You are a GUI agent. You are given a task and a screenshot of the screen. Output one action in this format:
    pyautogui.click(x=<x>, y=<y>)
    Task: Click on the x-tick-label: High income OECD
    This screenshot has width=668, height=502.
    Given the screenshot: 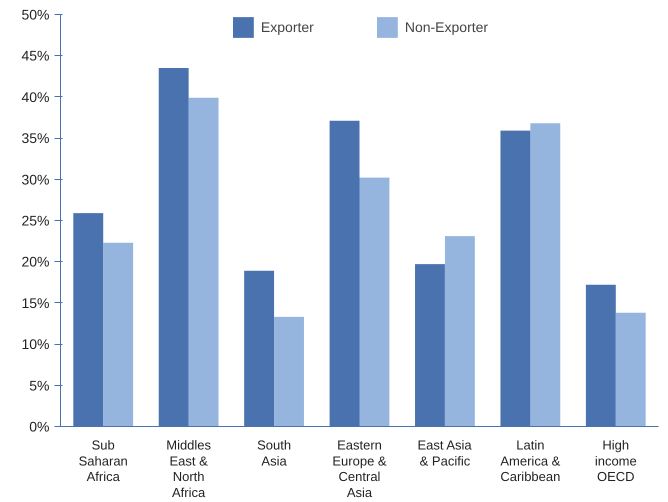 What is the action you would take?
    pyautogui.click(x=615, y=461)
    